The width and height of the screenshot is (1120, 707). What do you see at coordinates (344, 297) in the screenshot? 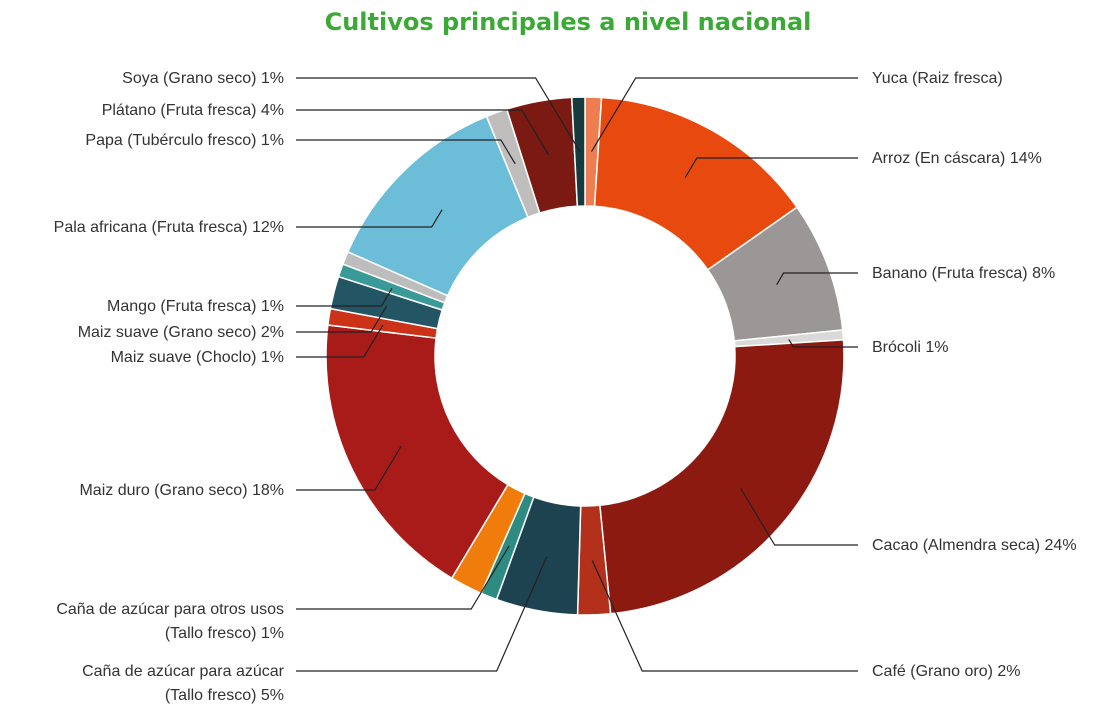
I see `leader-mango-fruta-fresca` at bounding box center [344, 297].